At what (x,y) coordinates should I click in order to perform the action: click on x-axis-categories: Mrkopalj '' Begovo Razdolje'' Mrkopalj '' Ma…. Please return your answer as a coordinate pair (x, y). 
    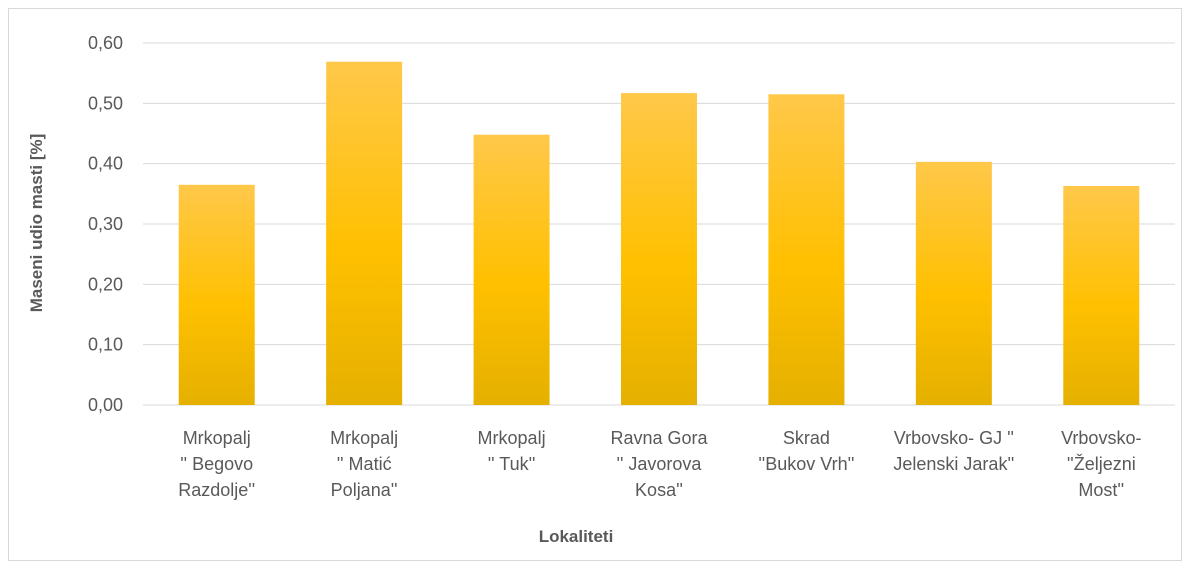
    Looking at the image, I should click on (659, 464).